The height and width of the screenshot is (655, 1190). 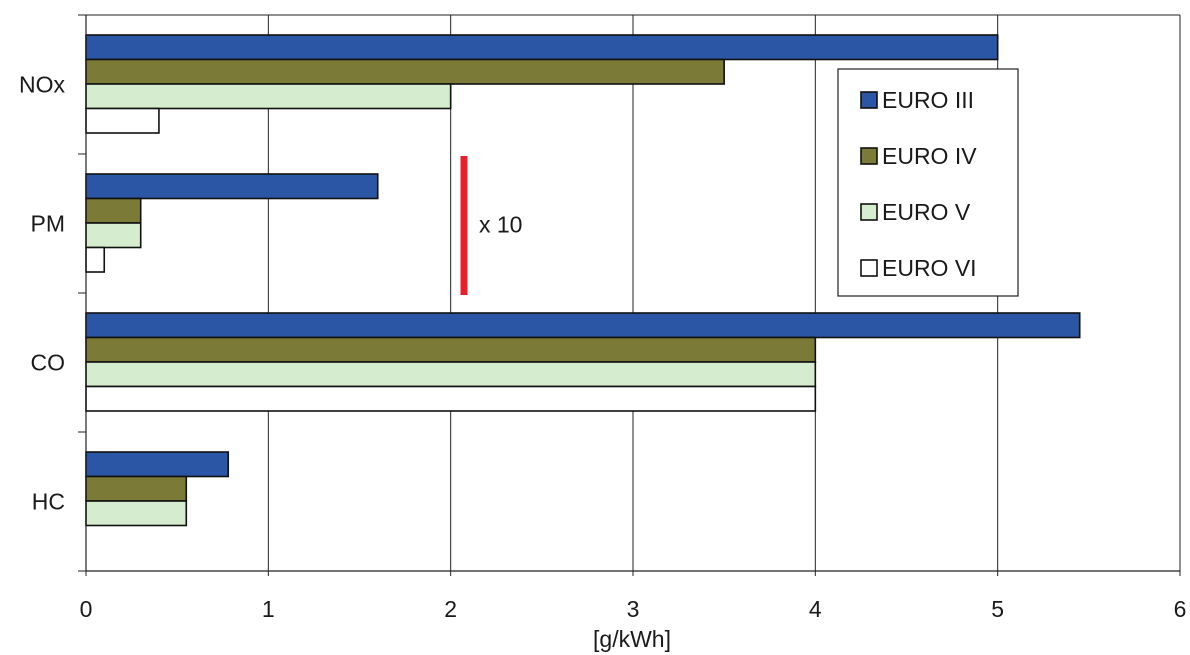 I want to click on y-category-label: NOx, so click(x=42, y=85).